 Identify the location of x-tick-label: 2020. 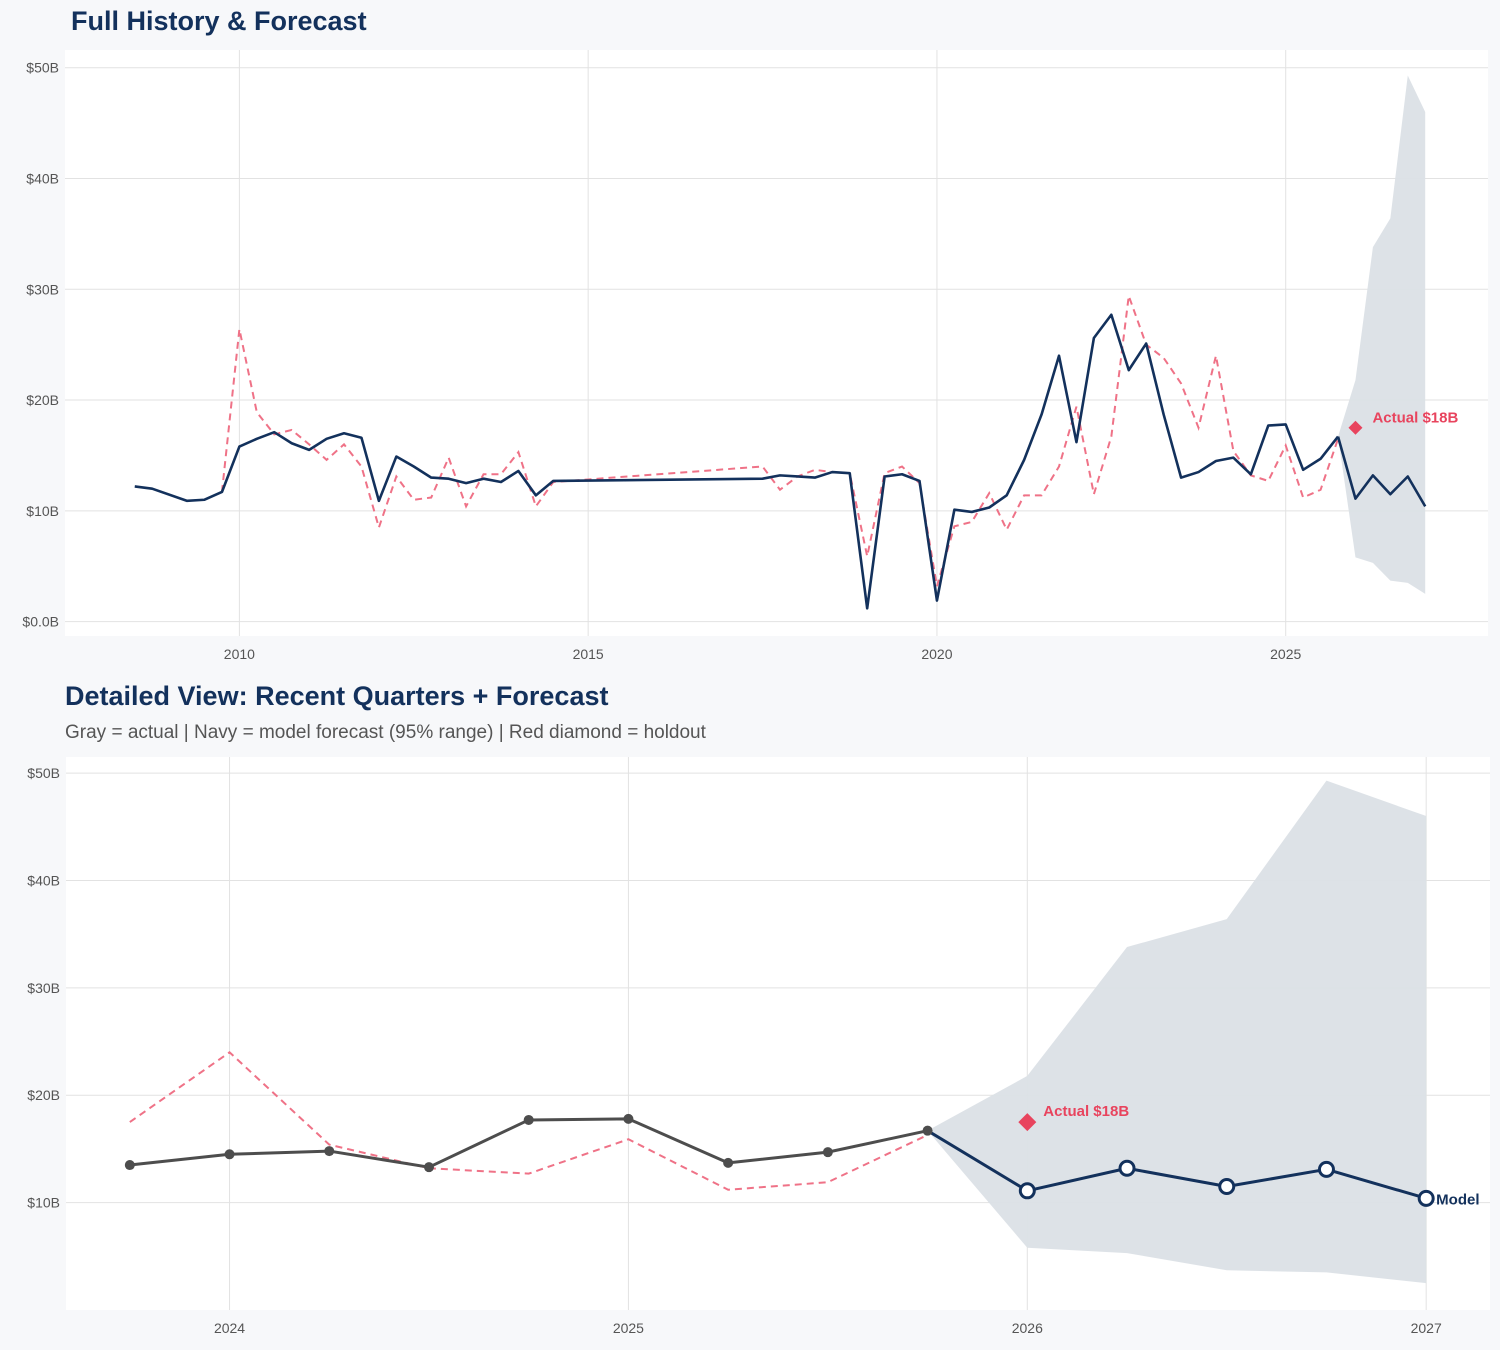
(936, 654).